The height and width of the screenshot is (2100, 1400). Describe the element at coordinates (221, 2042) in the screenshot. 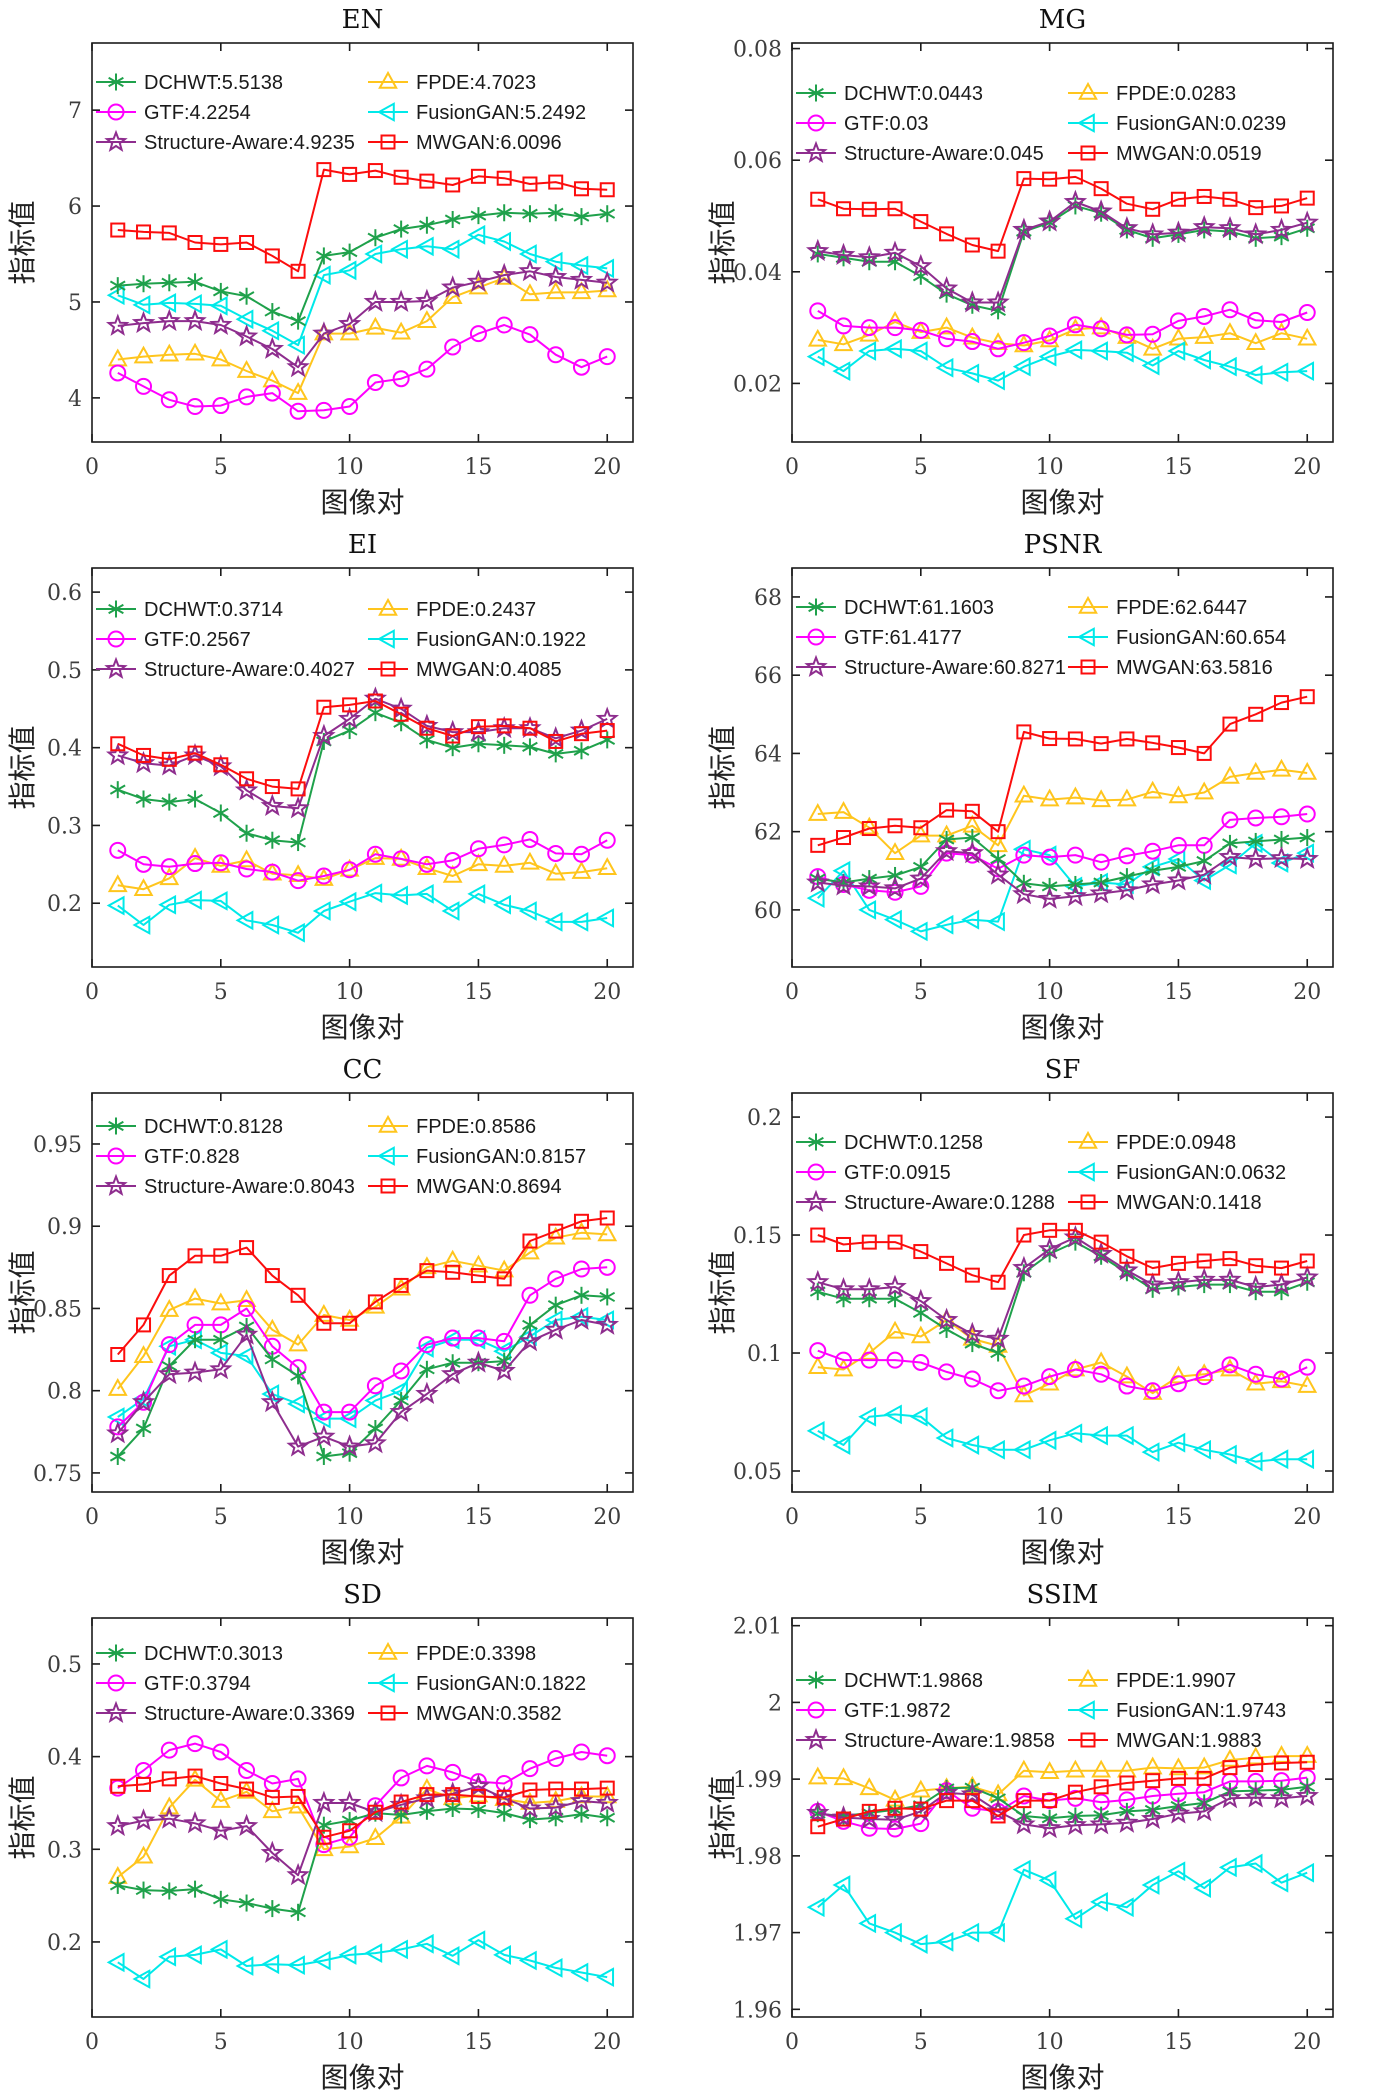

I see `x-tick-label: 5` at that location.